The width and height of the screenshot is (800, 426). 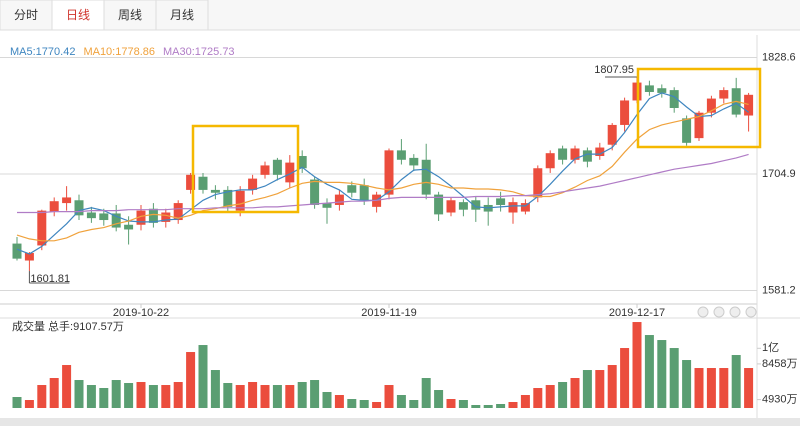 I want to click on tab-label: 月线, so click(x=182, y=15).